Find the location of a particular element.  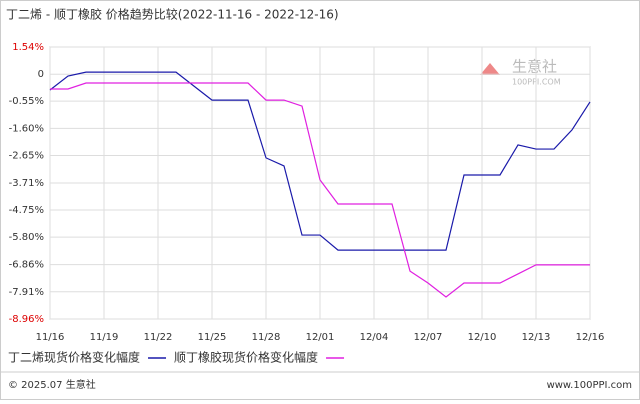

x-tick-label: 11/19 is located at coordinates (104, 337).